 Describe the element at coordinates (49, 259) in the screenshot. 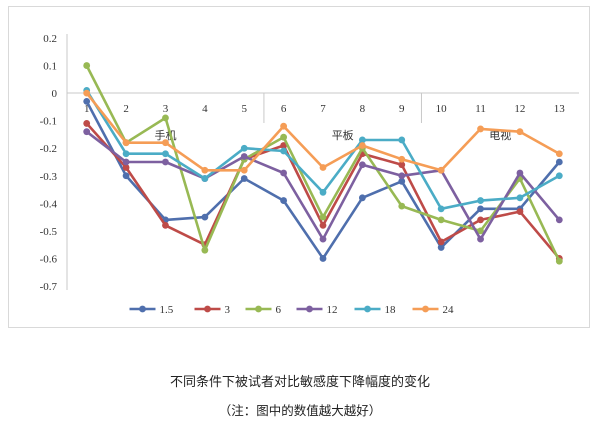

I see `y-tick-label: -0.6` at that location.